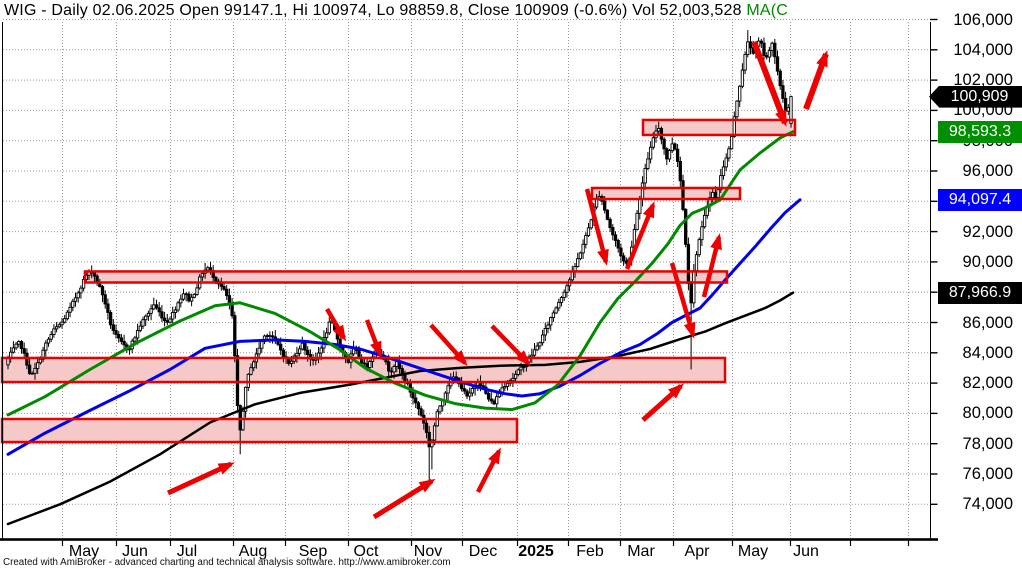 This screenshot has height=572, width=1022. What do you see at coordinates (987, 383) in the screenshot?
I see `y-axis-label-82000: 82,000` at bounding box center [987, 383].